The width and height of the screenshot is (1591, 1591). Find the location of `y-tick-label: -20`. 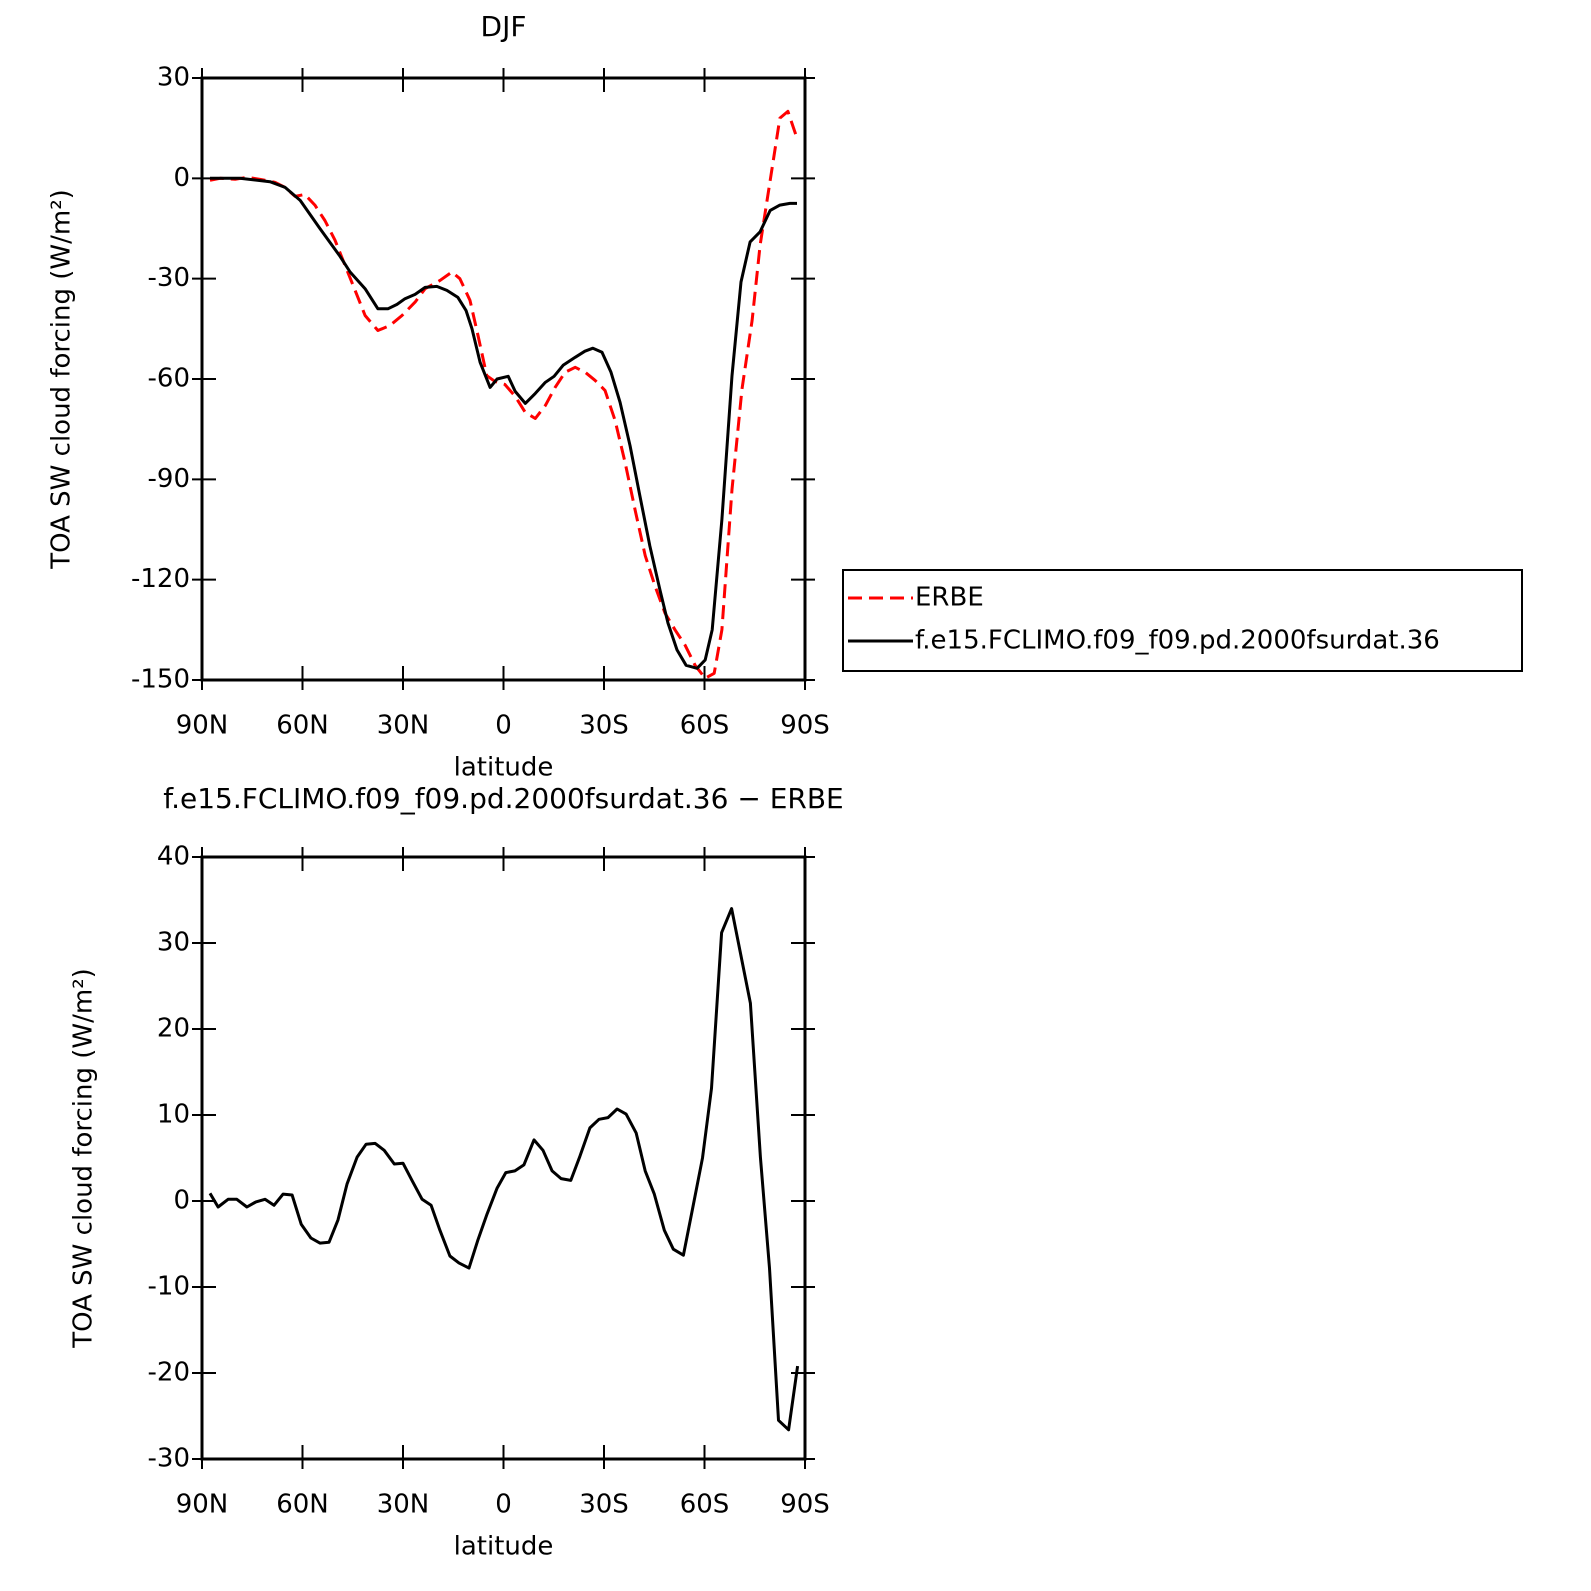

y-tick-label: -20 is located at coordinates (169, 1373).